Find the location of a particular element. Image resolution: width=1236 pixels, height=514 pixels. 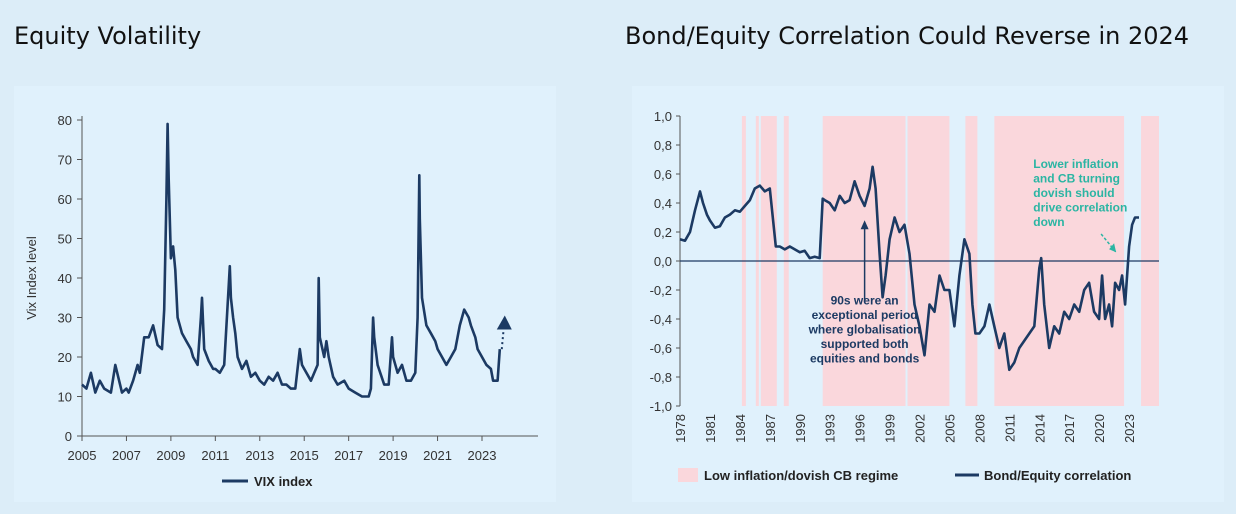

x-tick-label: 2021 is located at coordinates (437, 455).